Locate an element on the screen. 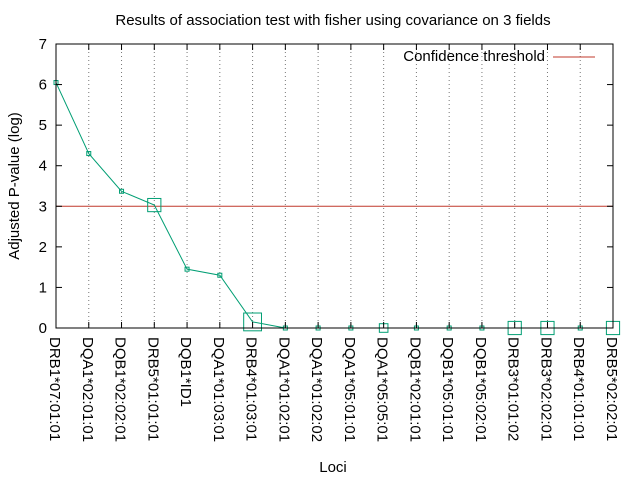 The image size is (640, 480). y-tick-label: 5 is located at coordinates (43, 125).